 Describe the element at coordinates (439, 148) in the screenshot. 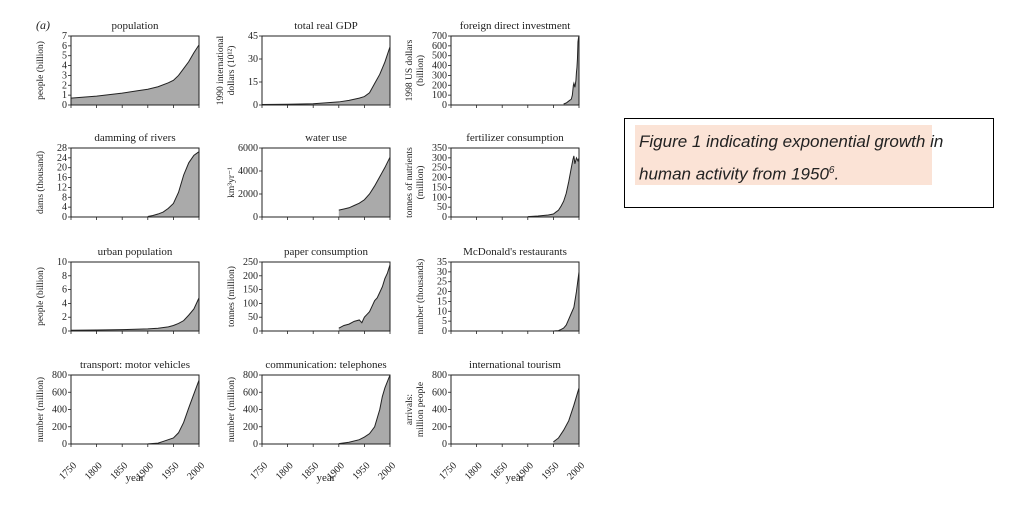

I see `y-tick-label: 350` at that location.